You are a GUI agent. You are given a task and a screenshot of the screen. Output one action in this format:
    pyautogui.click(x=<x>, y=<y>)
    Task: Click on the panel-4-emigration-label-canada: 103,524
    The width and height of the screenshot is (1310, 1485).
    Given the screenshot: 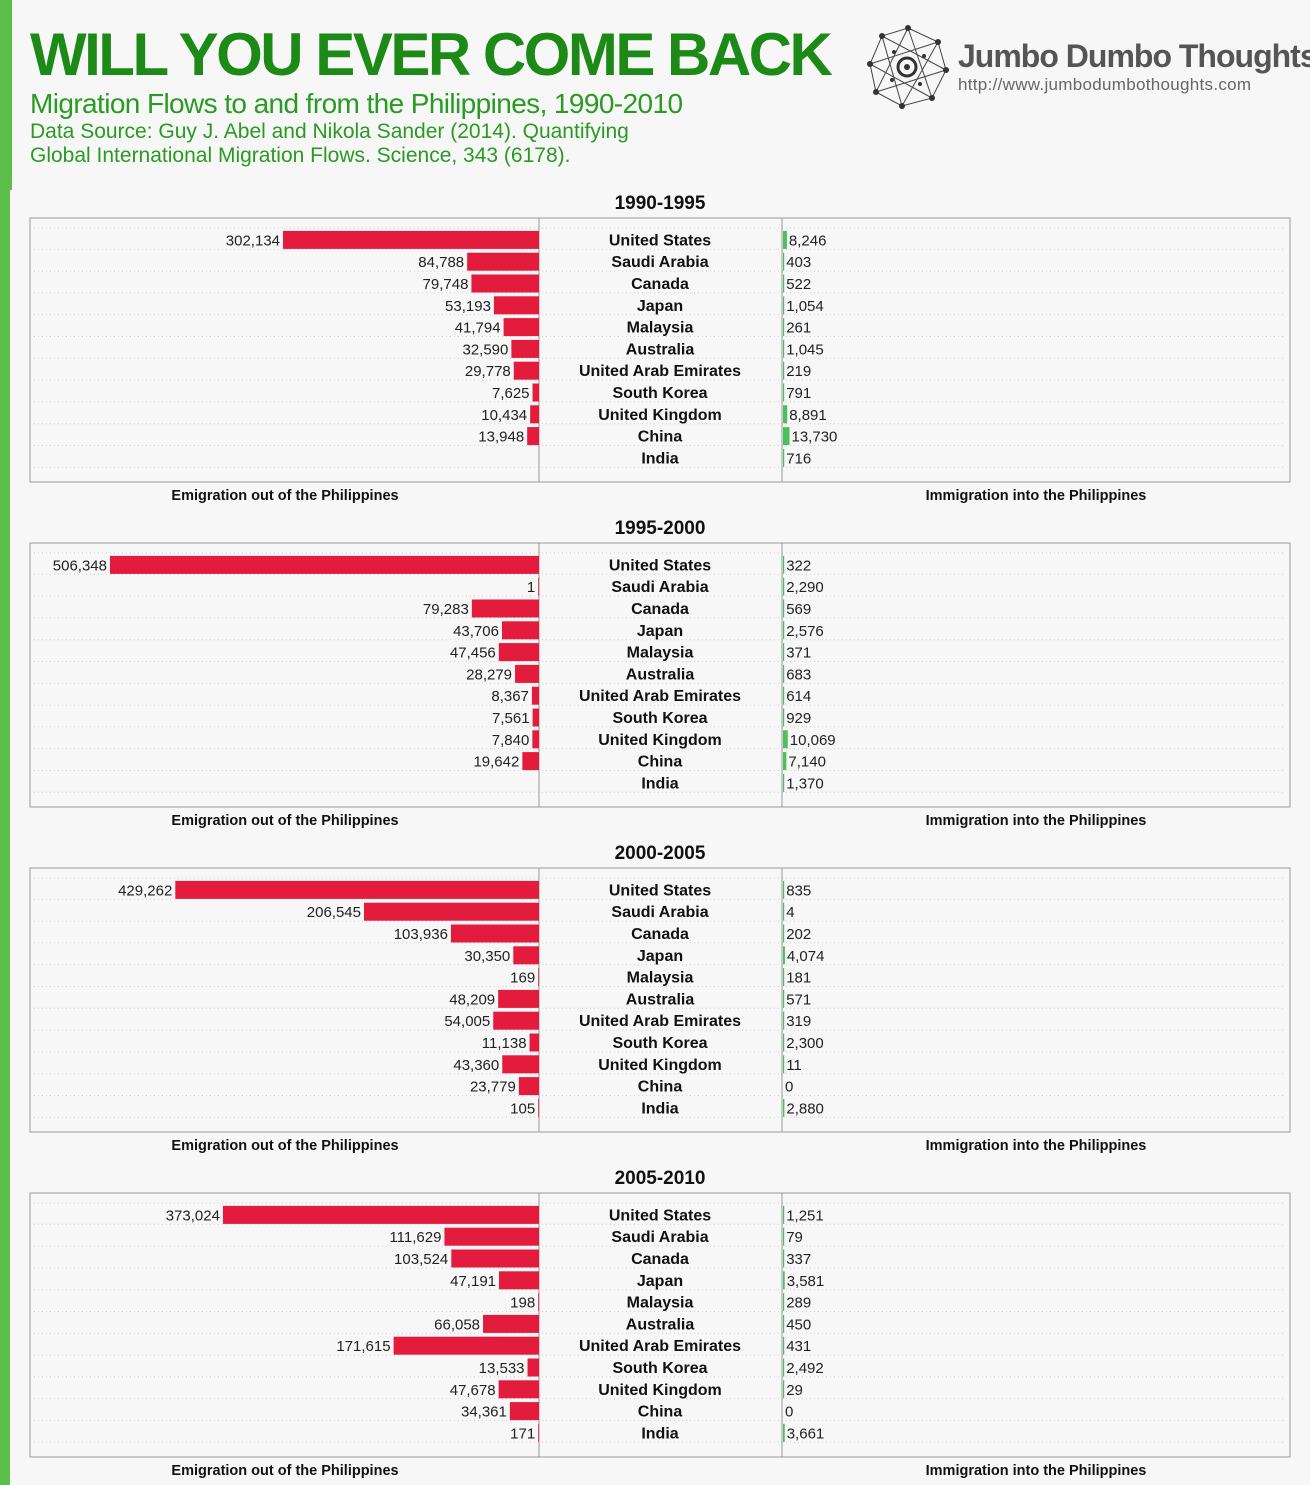 What is the action you would take?
    pyautogui.click(x=421, y=1259)
    